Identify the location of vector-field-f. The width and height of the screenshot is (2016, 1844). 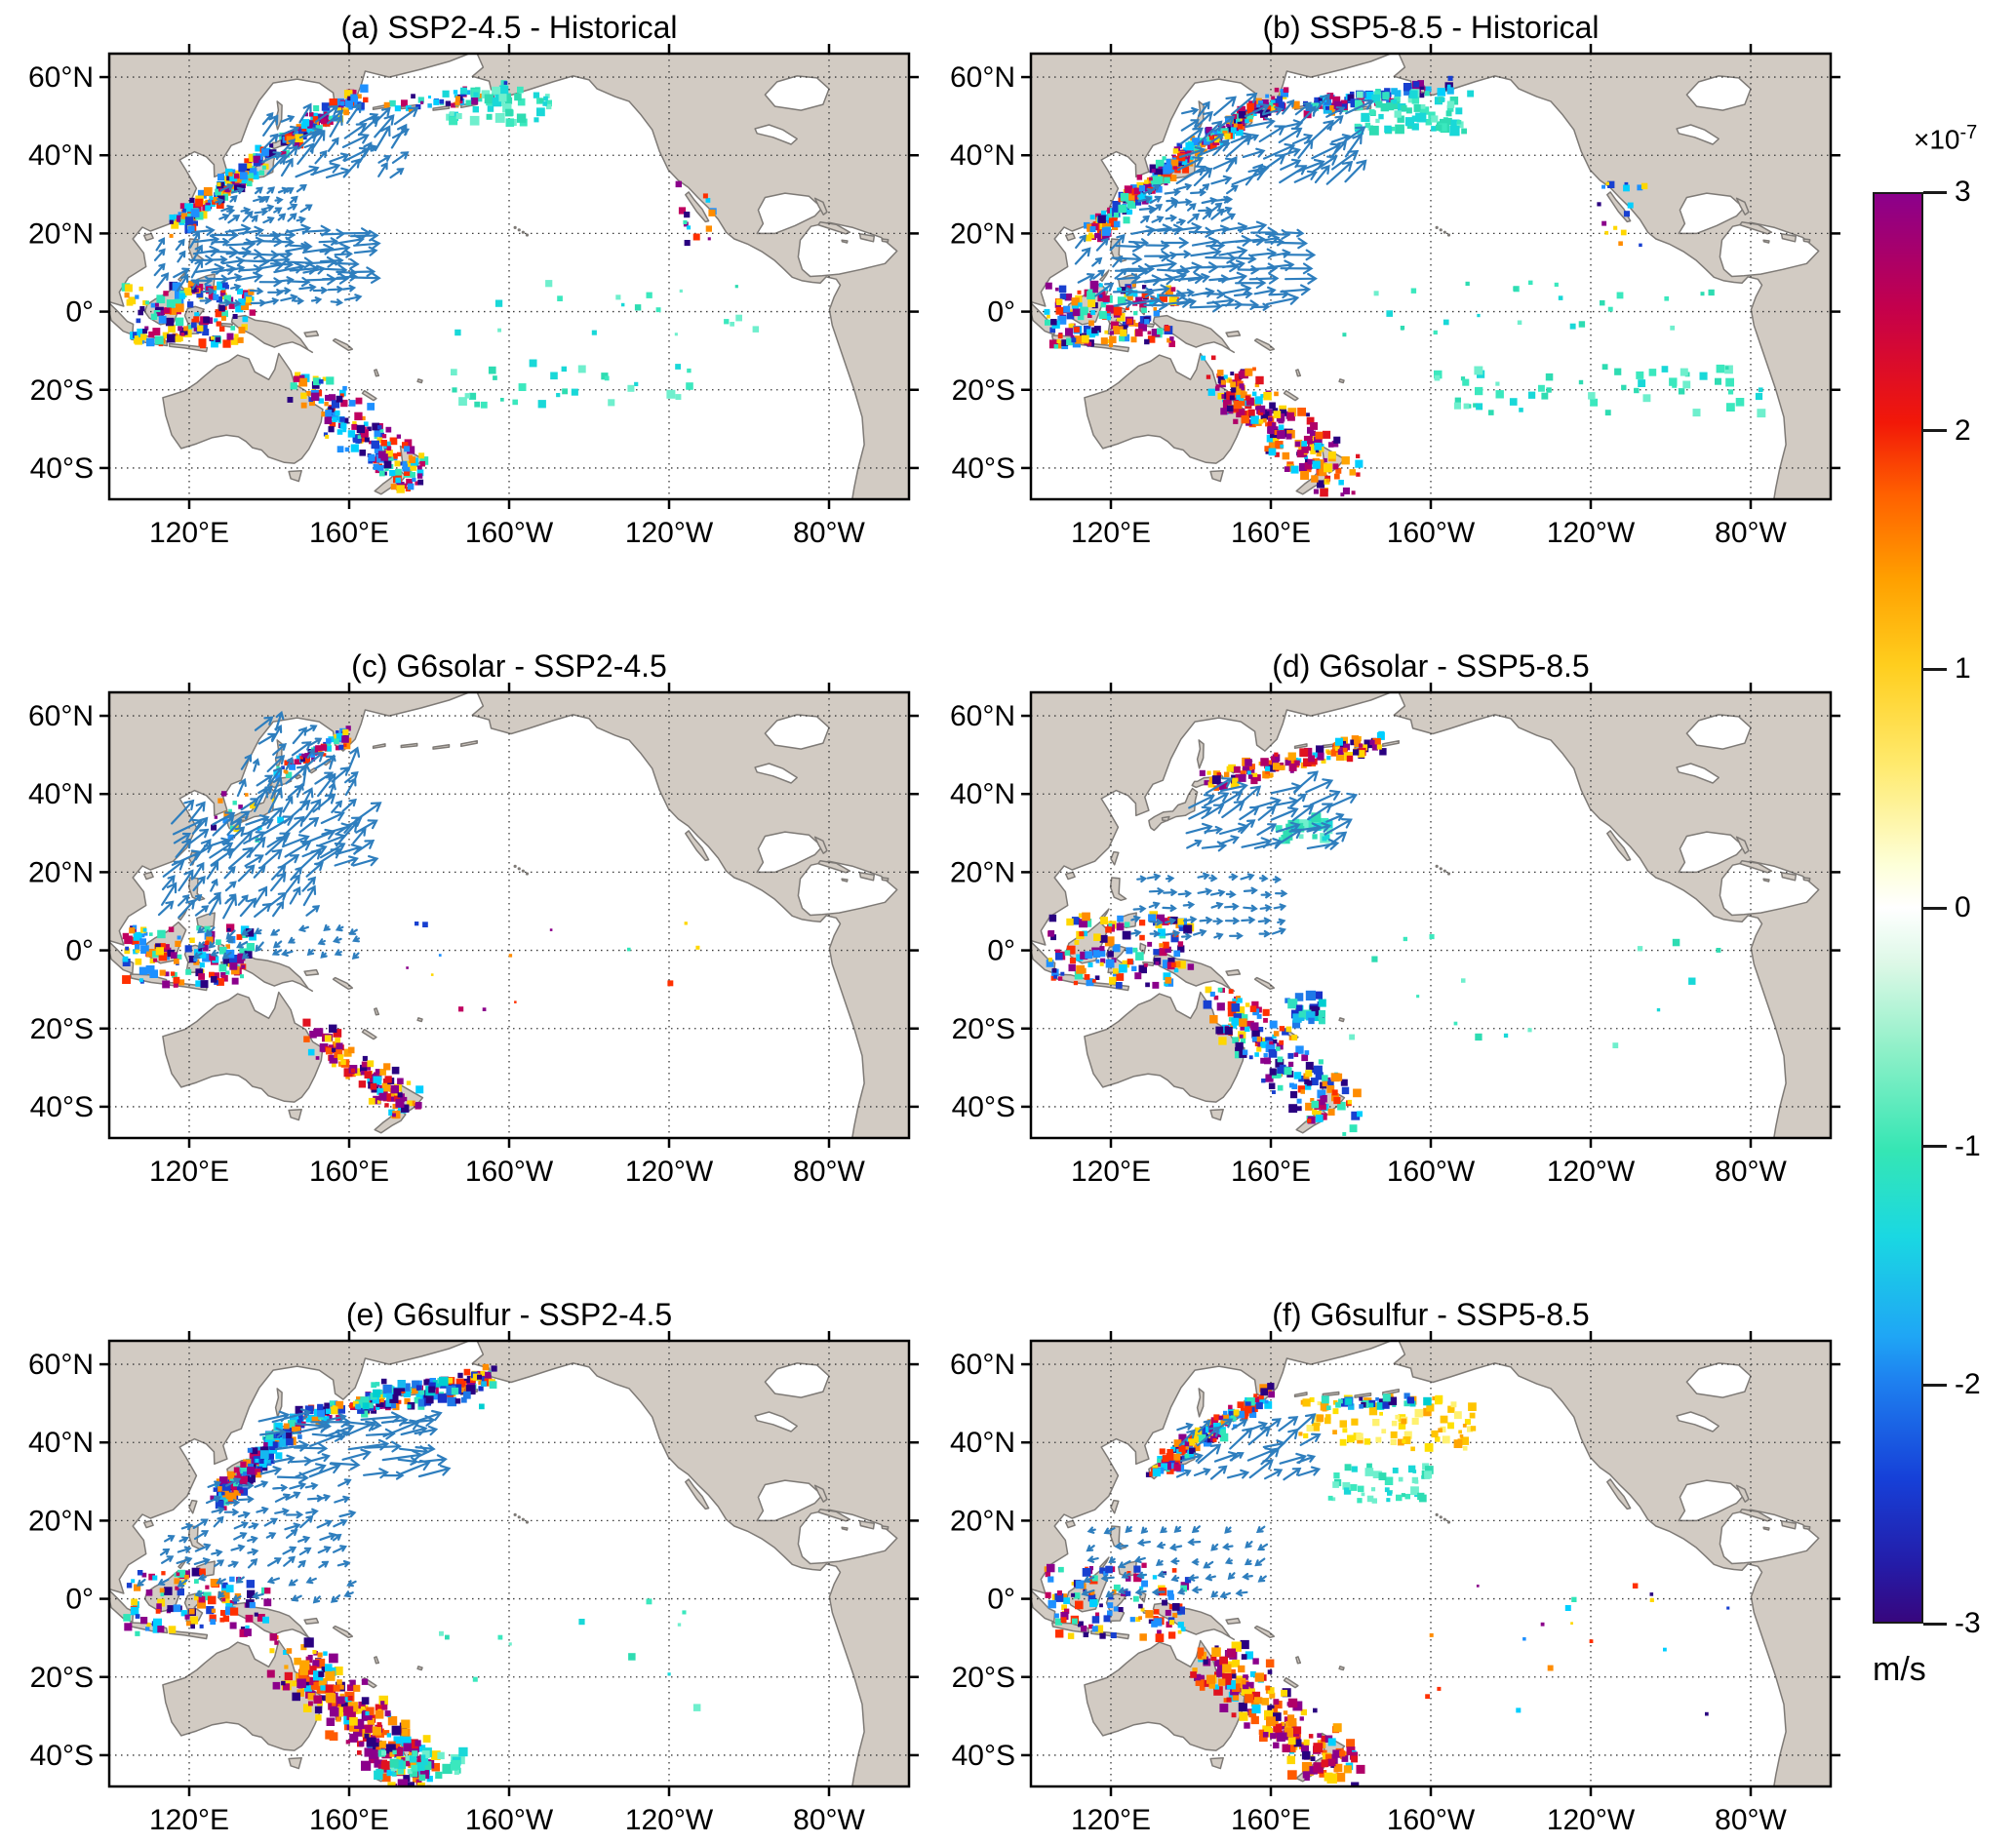
(1201, 1506).